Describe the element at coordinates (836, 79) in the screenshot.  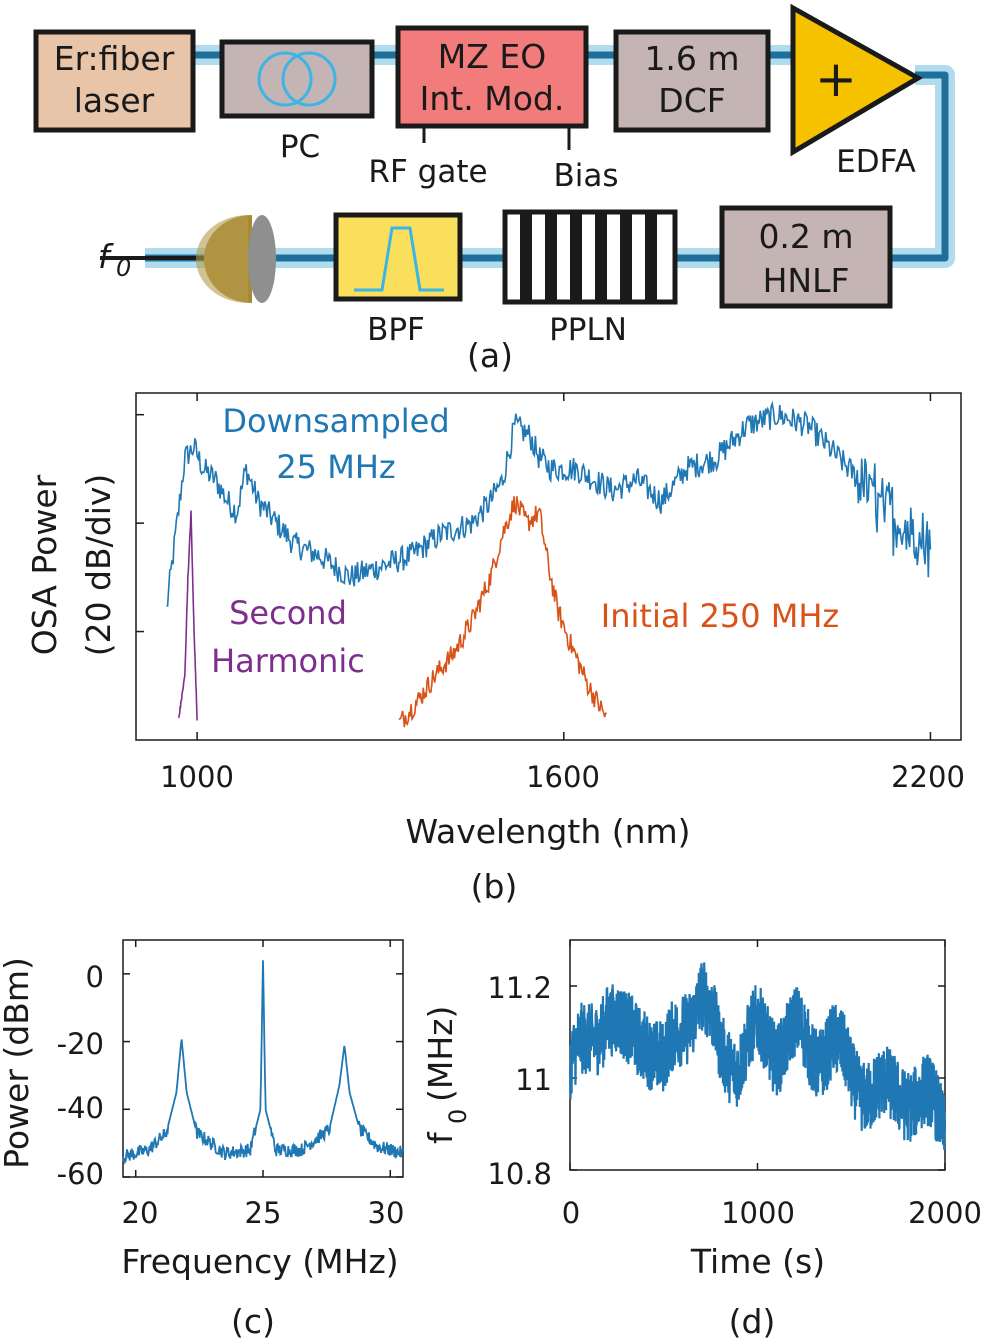
I see `plus-icon: +` at that location.